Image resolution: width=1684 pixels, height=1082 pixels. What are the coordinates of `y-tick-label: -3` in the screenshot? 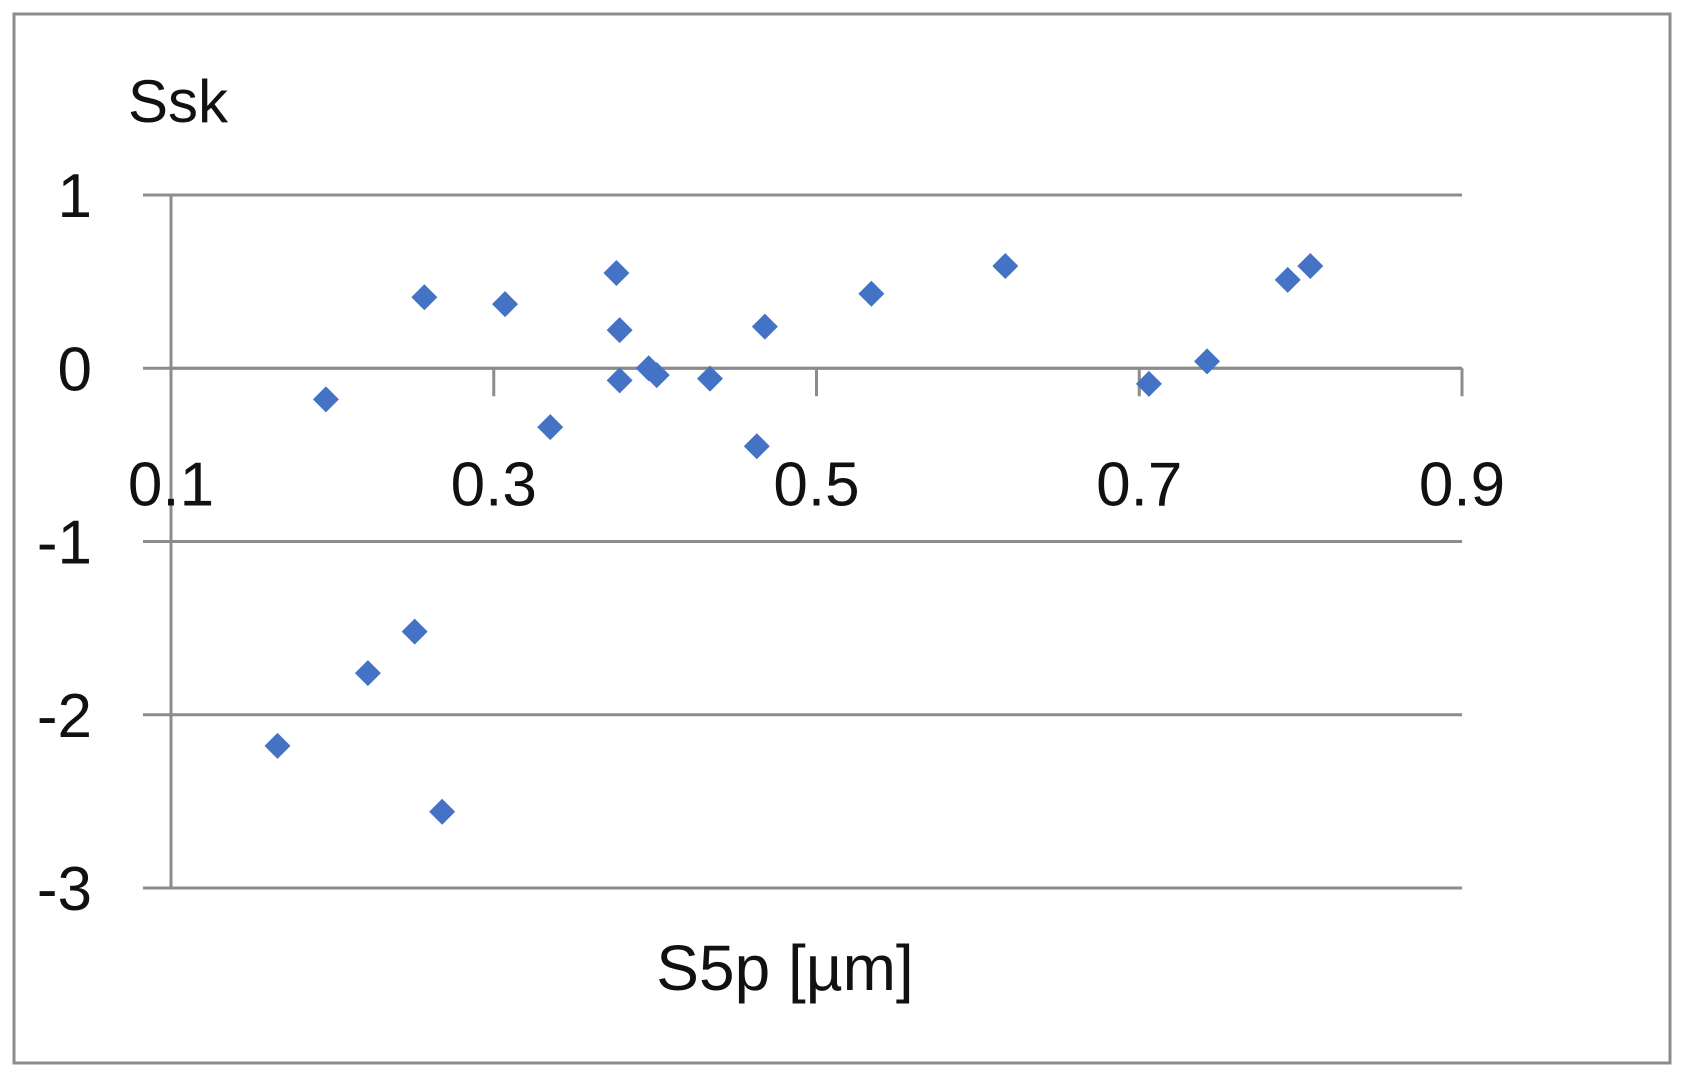 It's located at (64, 889).